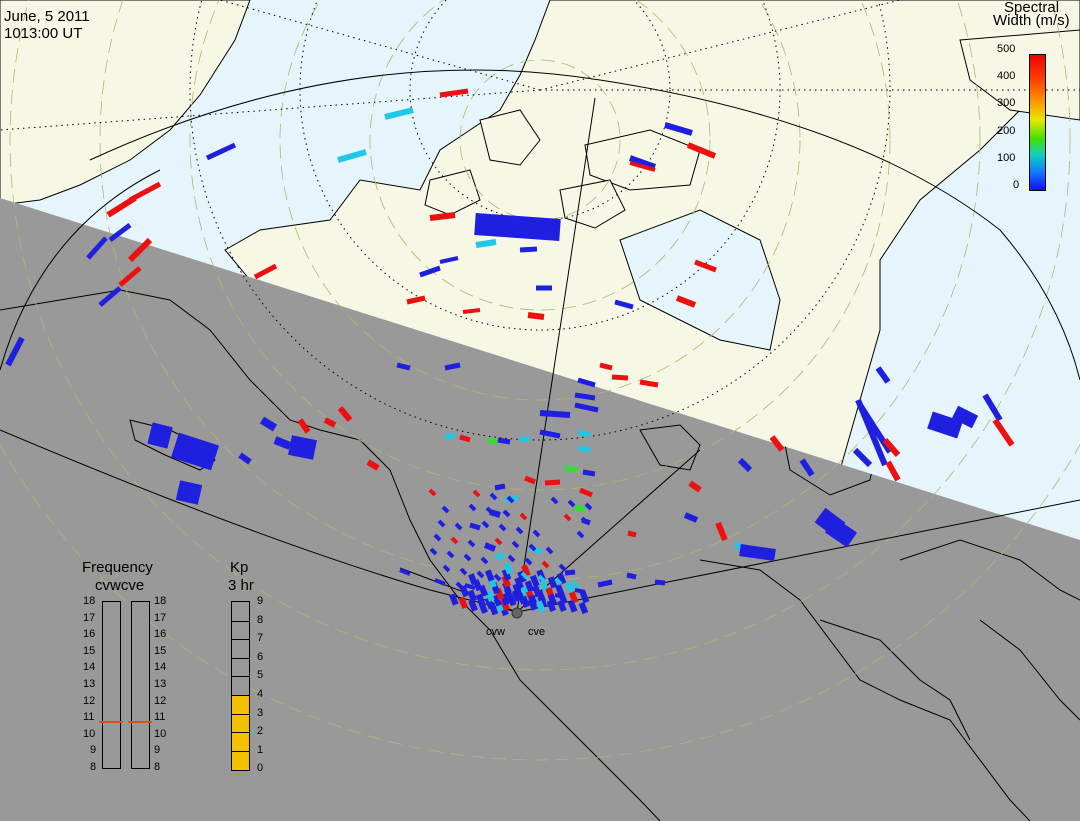 The image size is (1080, 821). Describe the element at coordinates (89, 733) in the screenshot. I see `frequency-tick-left: 10` at that location.